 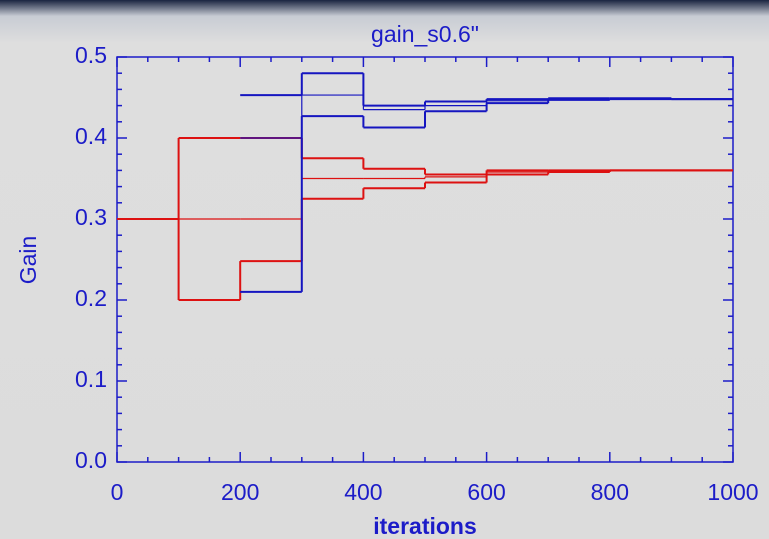 What do you see at coordinates (425, 526) in the screenshot?
I see `x-axis-label: iterations` at bounding box center [425, 526].